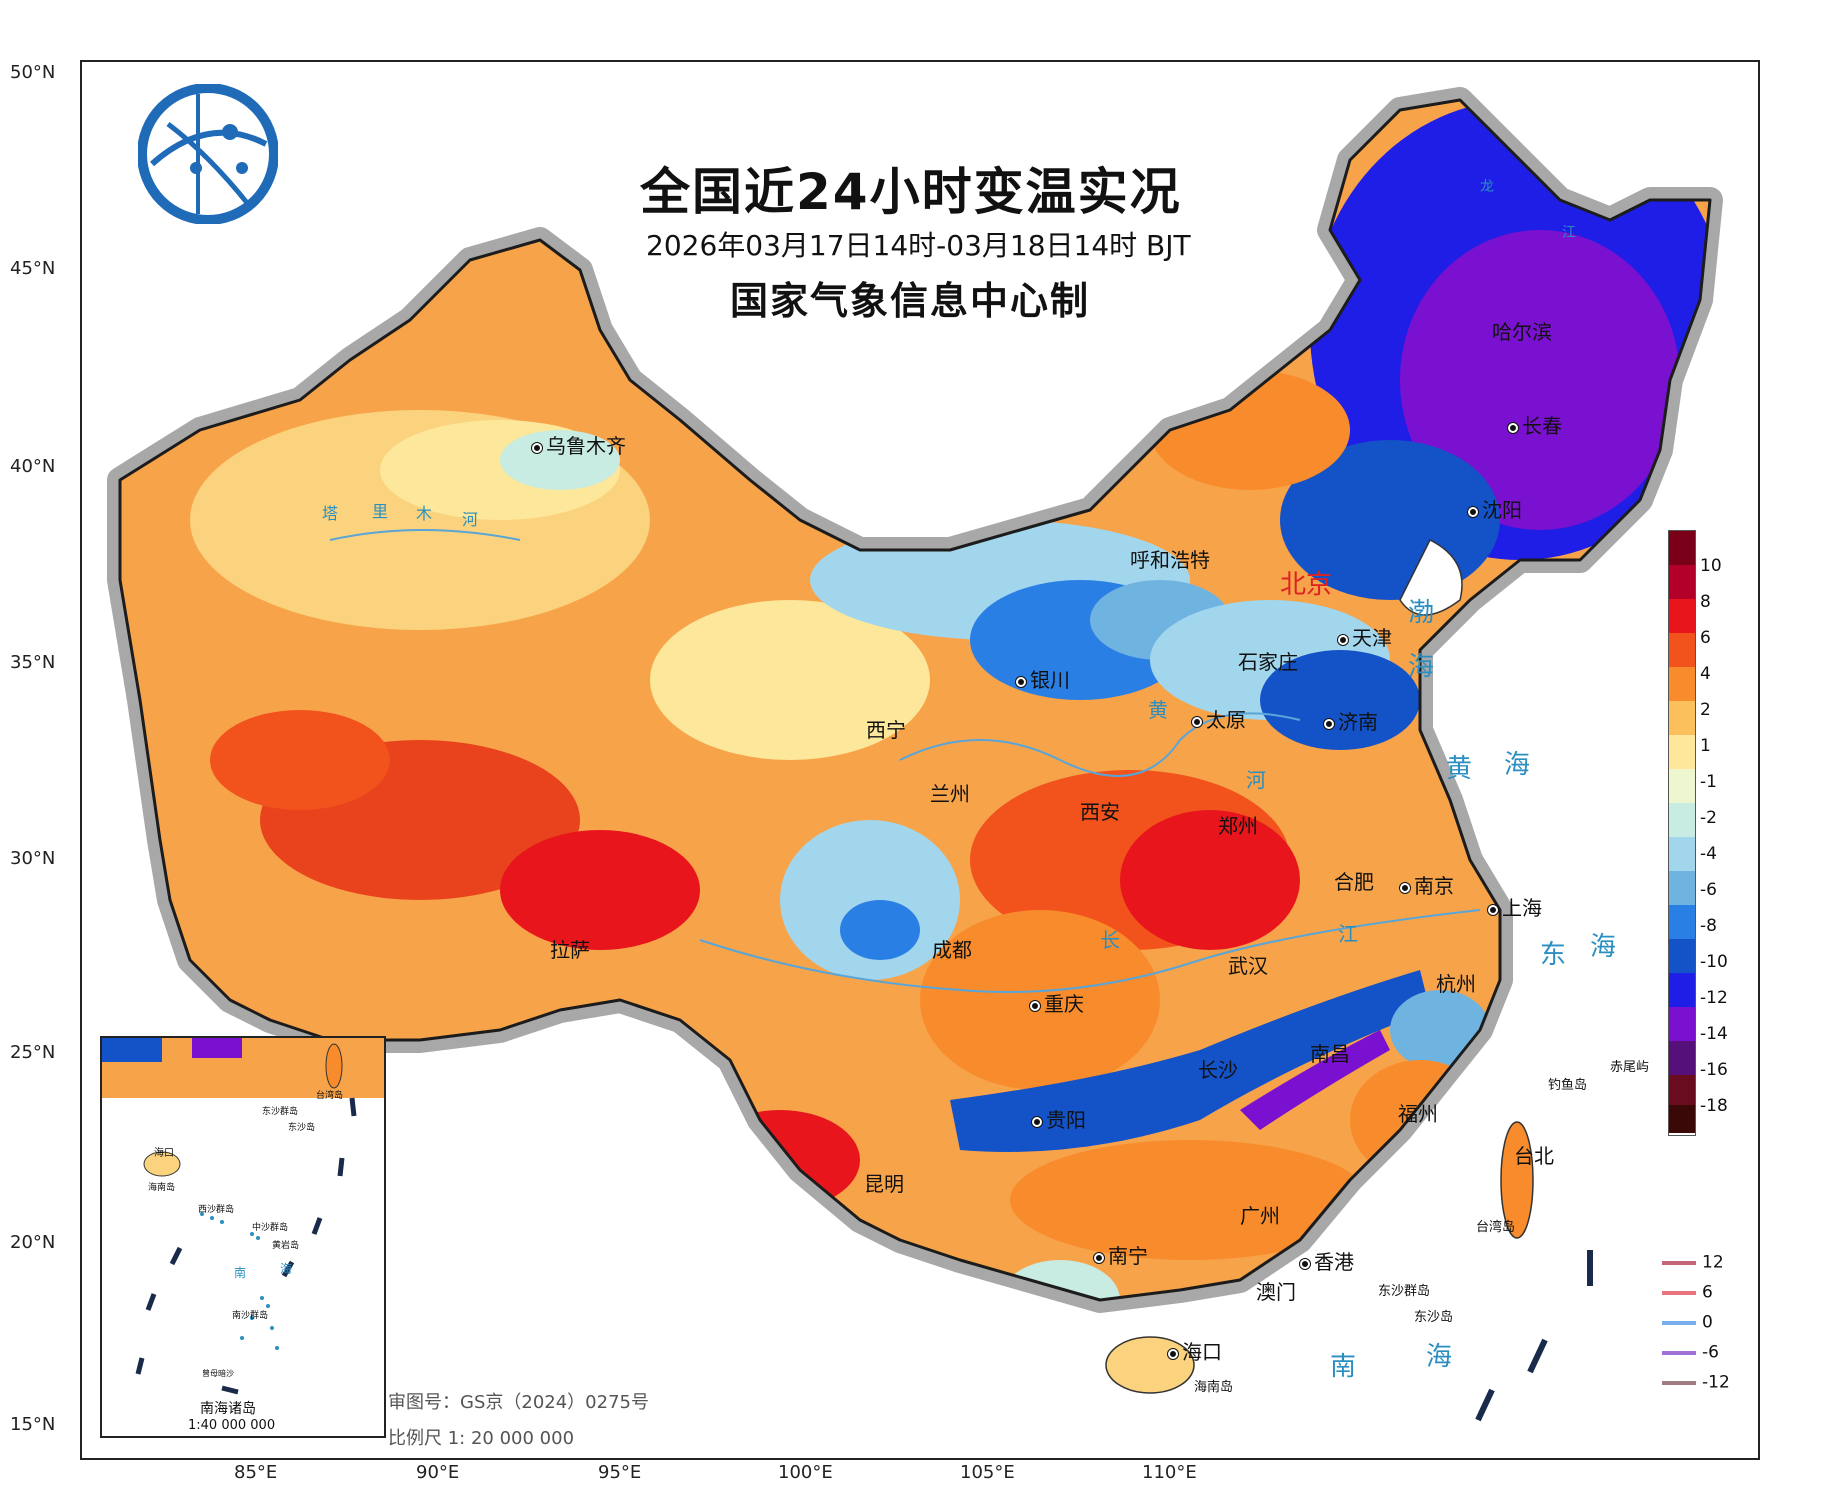 The image size is (1840, 1500). I want to click on island-label: 海南岛, so click(1214, 1387).